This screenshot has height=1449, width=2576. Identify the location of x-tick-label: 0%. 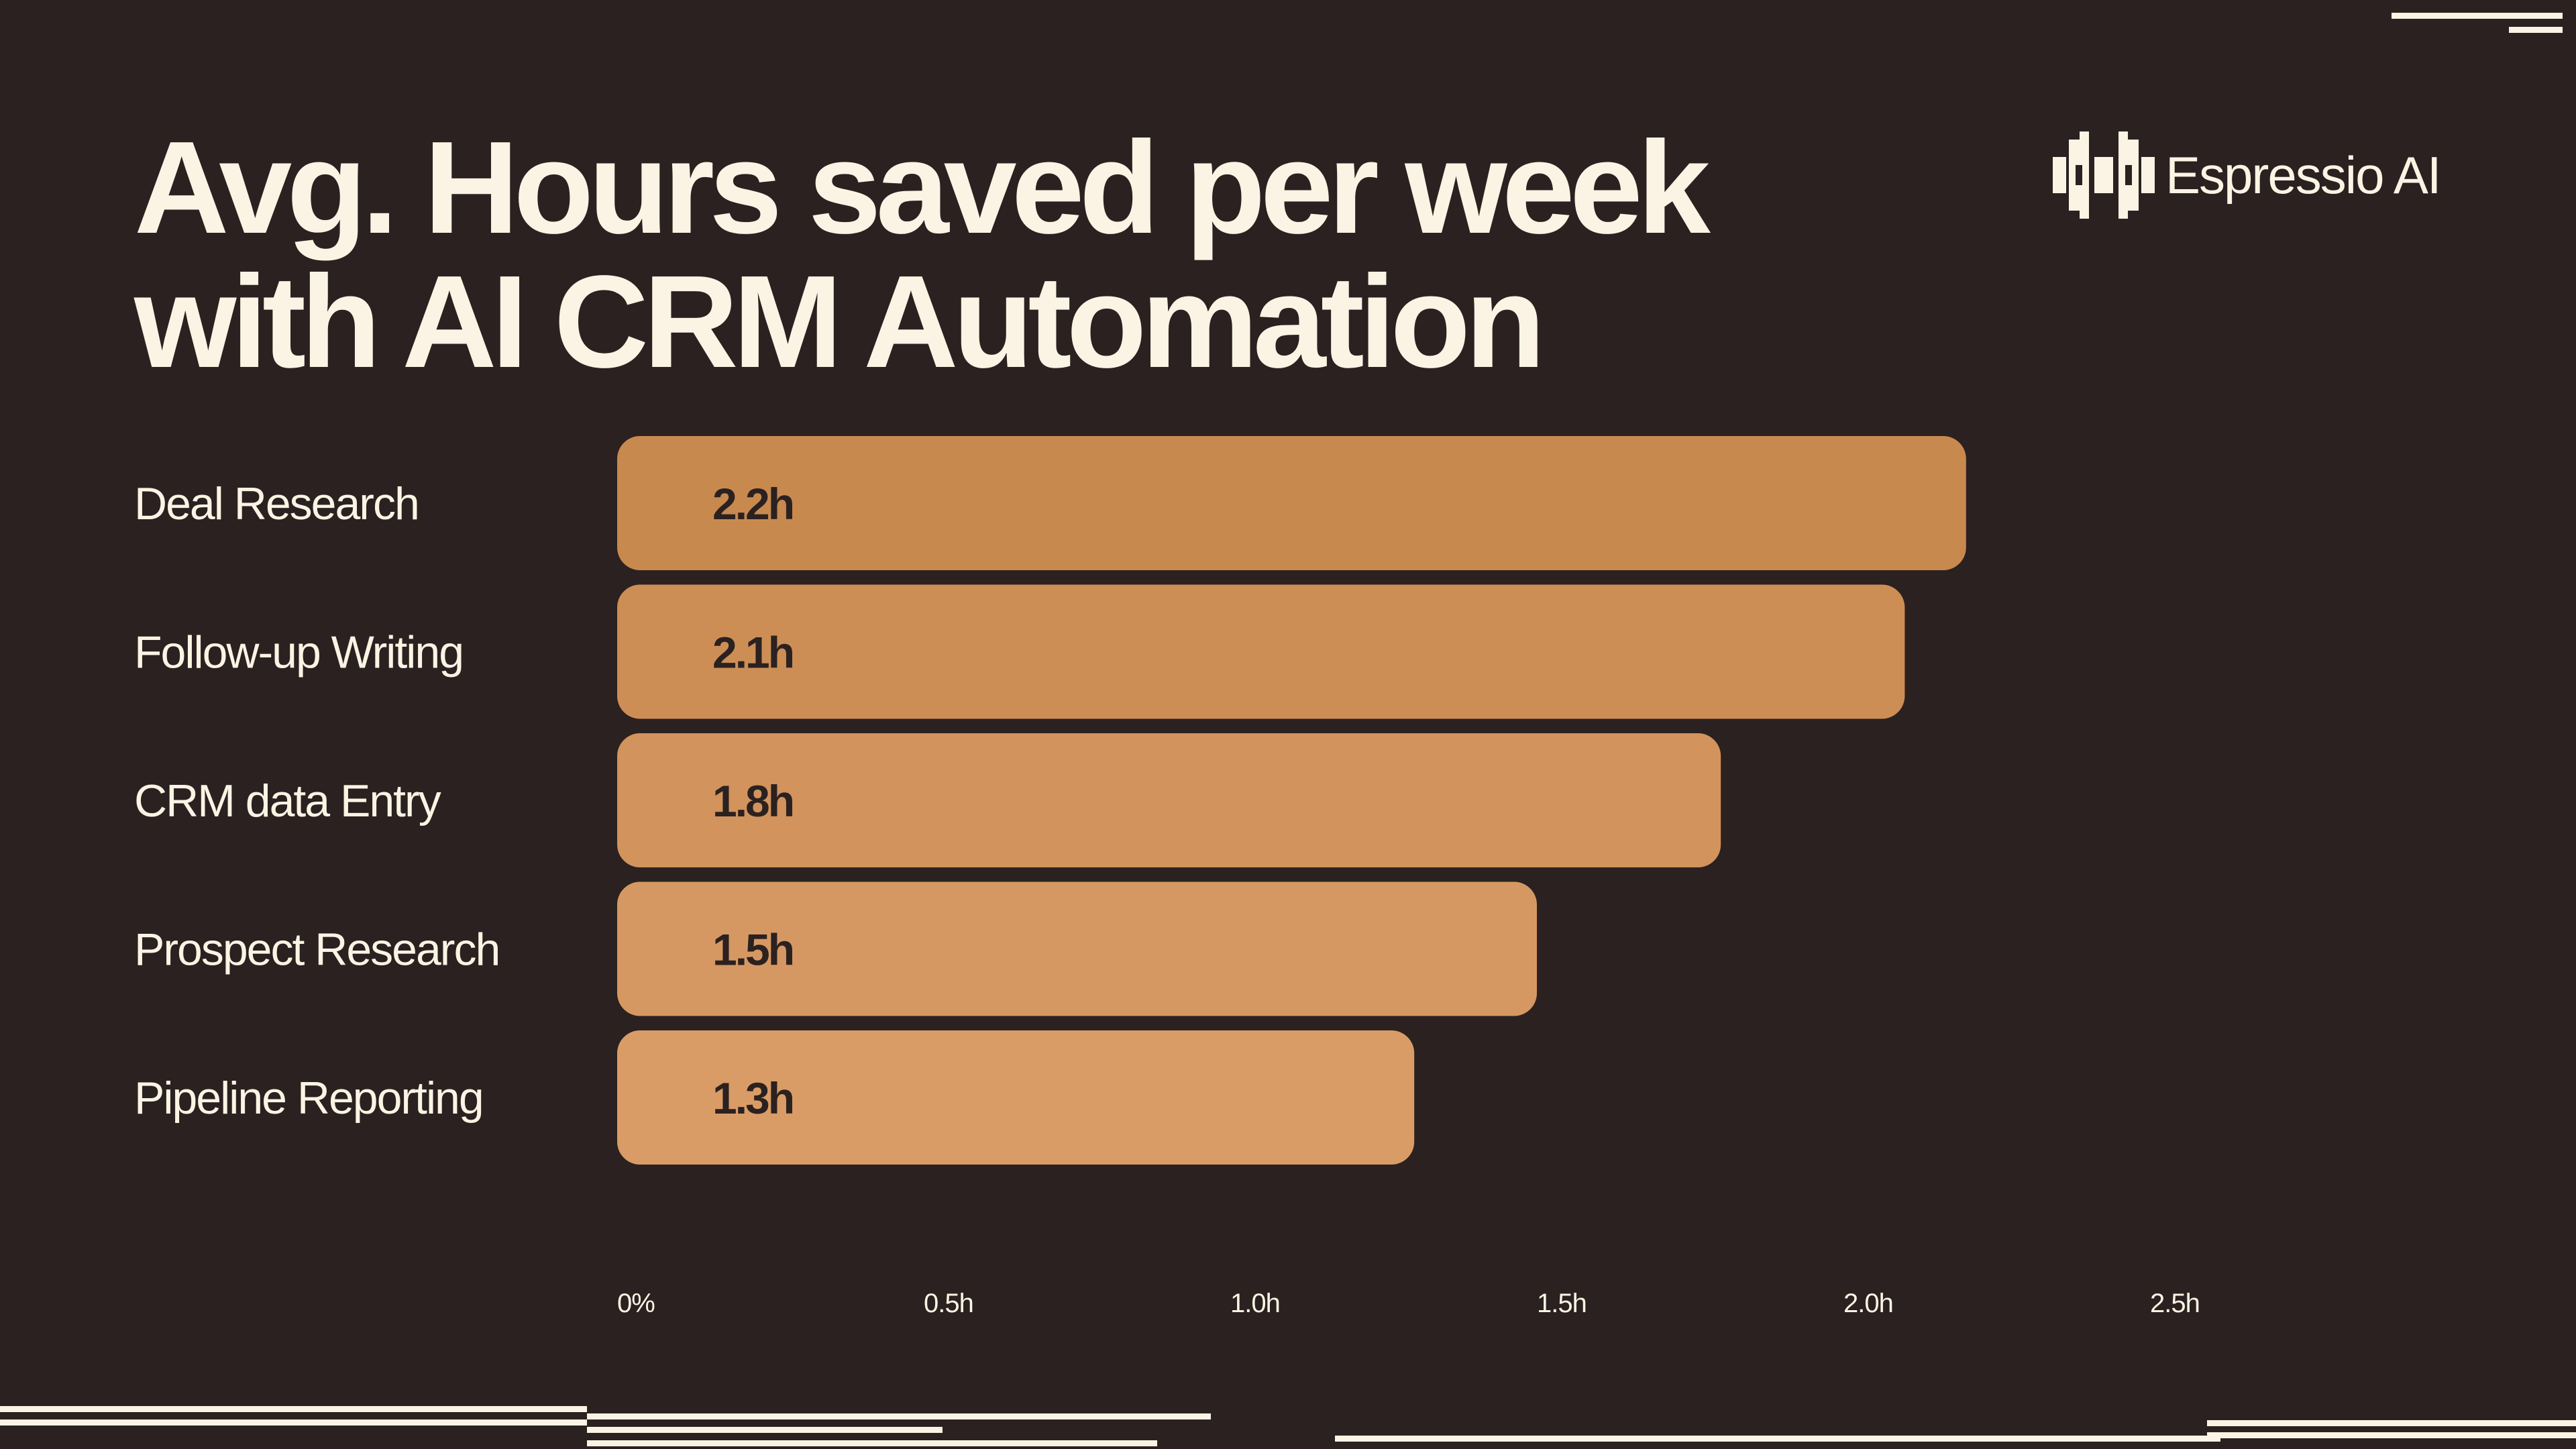
(636, 1303).